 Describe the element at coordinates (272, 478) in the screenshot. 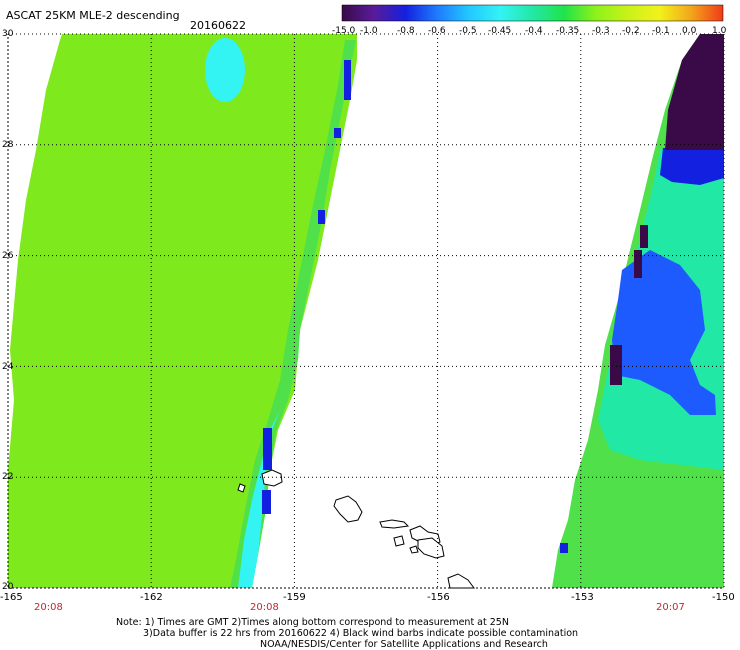

I see `kauai-coastline` at that location.